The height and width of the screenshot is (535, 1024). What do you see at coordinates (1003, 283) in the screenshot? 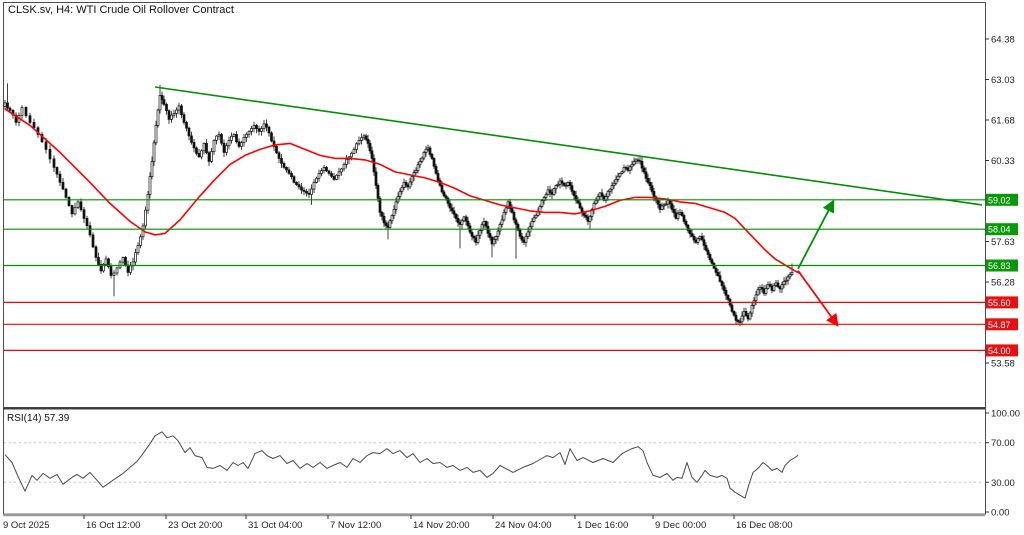
I see `price-tick-label: 56.28` at bounding box center [1003, 283].